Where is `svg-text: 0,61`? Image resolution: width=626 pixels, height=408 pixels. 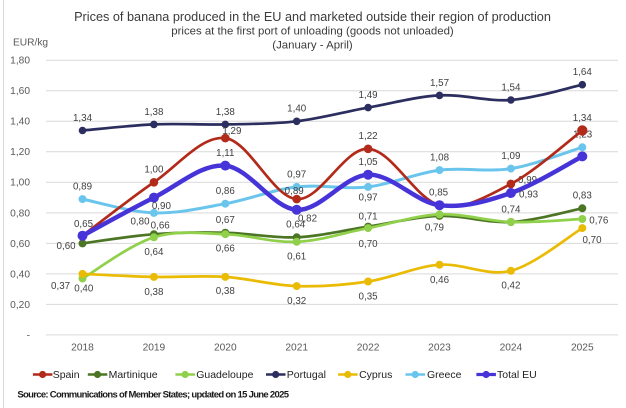
svg-text: 0,61 is located at coordinates (296, 257).